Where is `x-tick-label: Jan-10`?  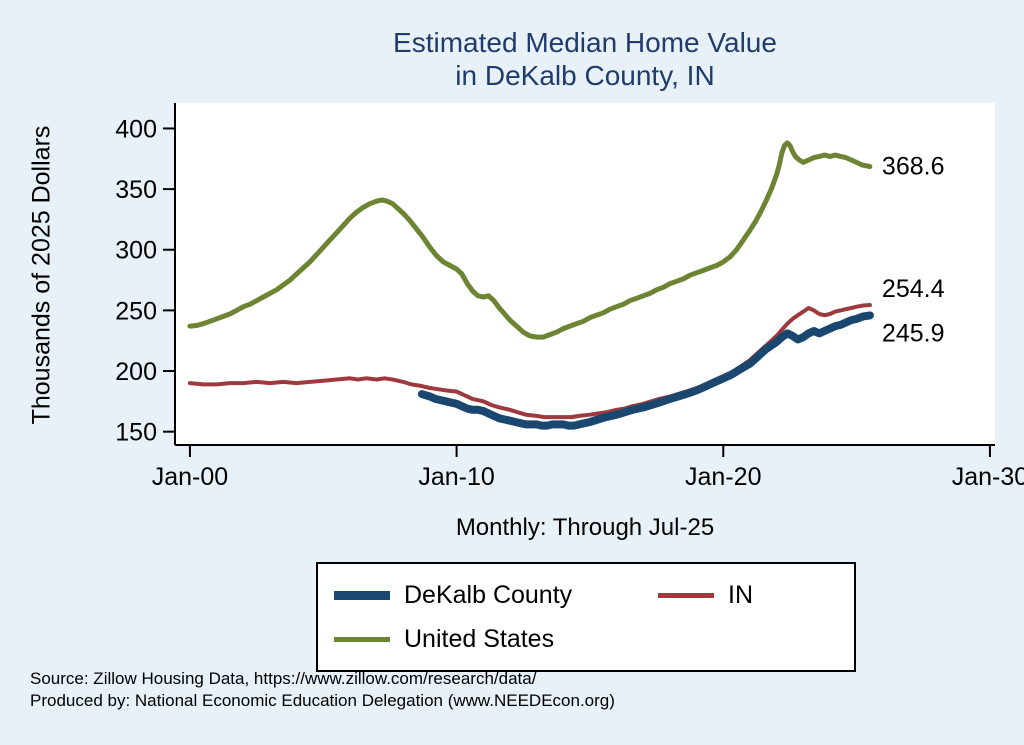 x-tick-label: Jan-10 is located at coordinates (456, 477).